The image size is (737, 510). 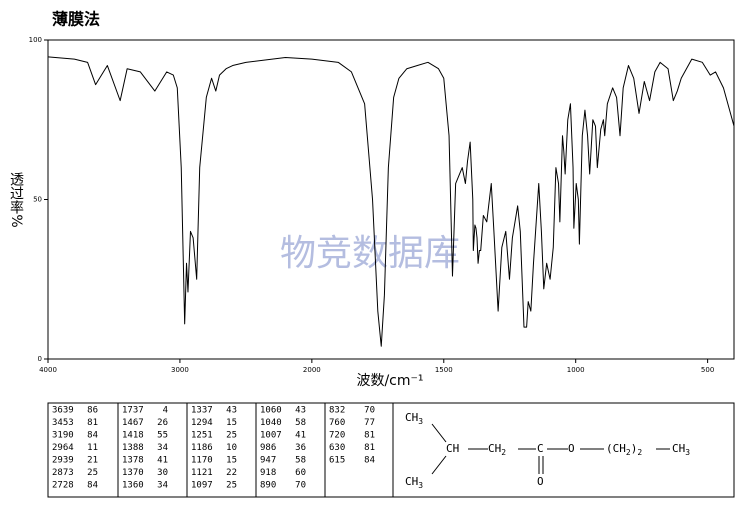 What do you see at coordinates (16, 199) in the screenshot?
I see `y-axis-label: 透过率%` at bounding box center [16, 199].